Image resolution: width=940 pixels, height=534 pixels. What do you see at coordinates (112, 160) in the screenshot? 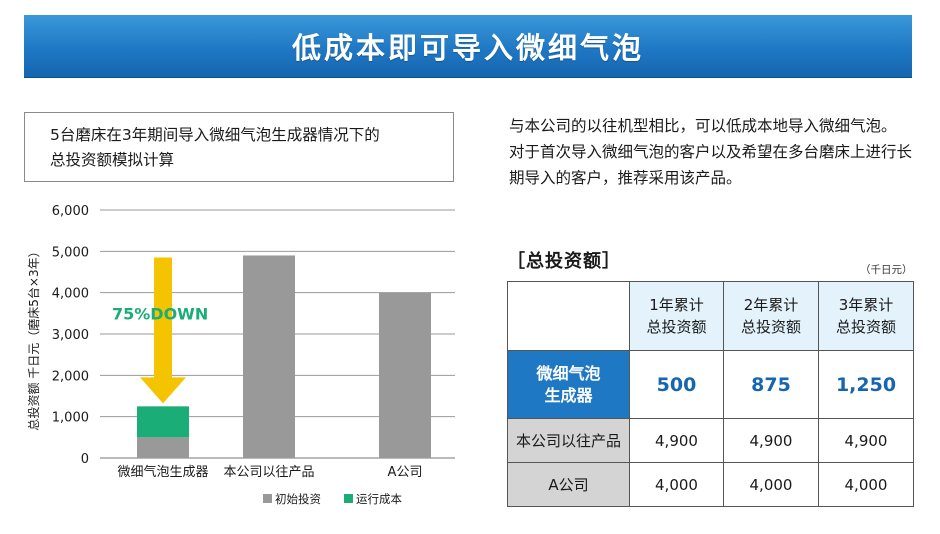
I see `chart-caption-line2: 总投资额模拟计算` at bounding box center [112, 160].